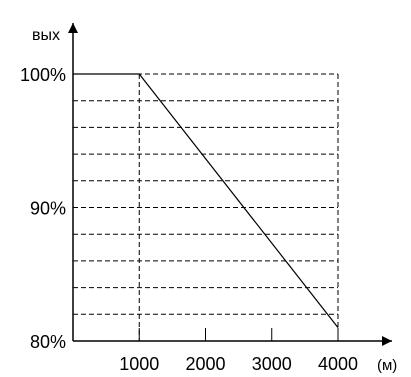 Image resolution: width=411 pixels, height=377 pixels. I want to click on x-axis-label: (м), so click(387, 365).